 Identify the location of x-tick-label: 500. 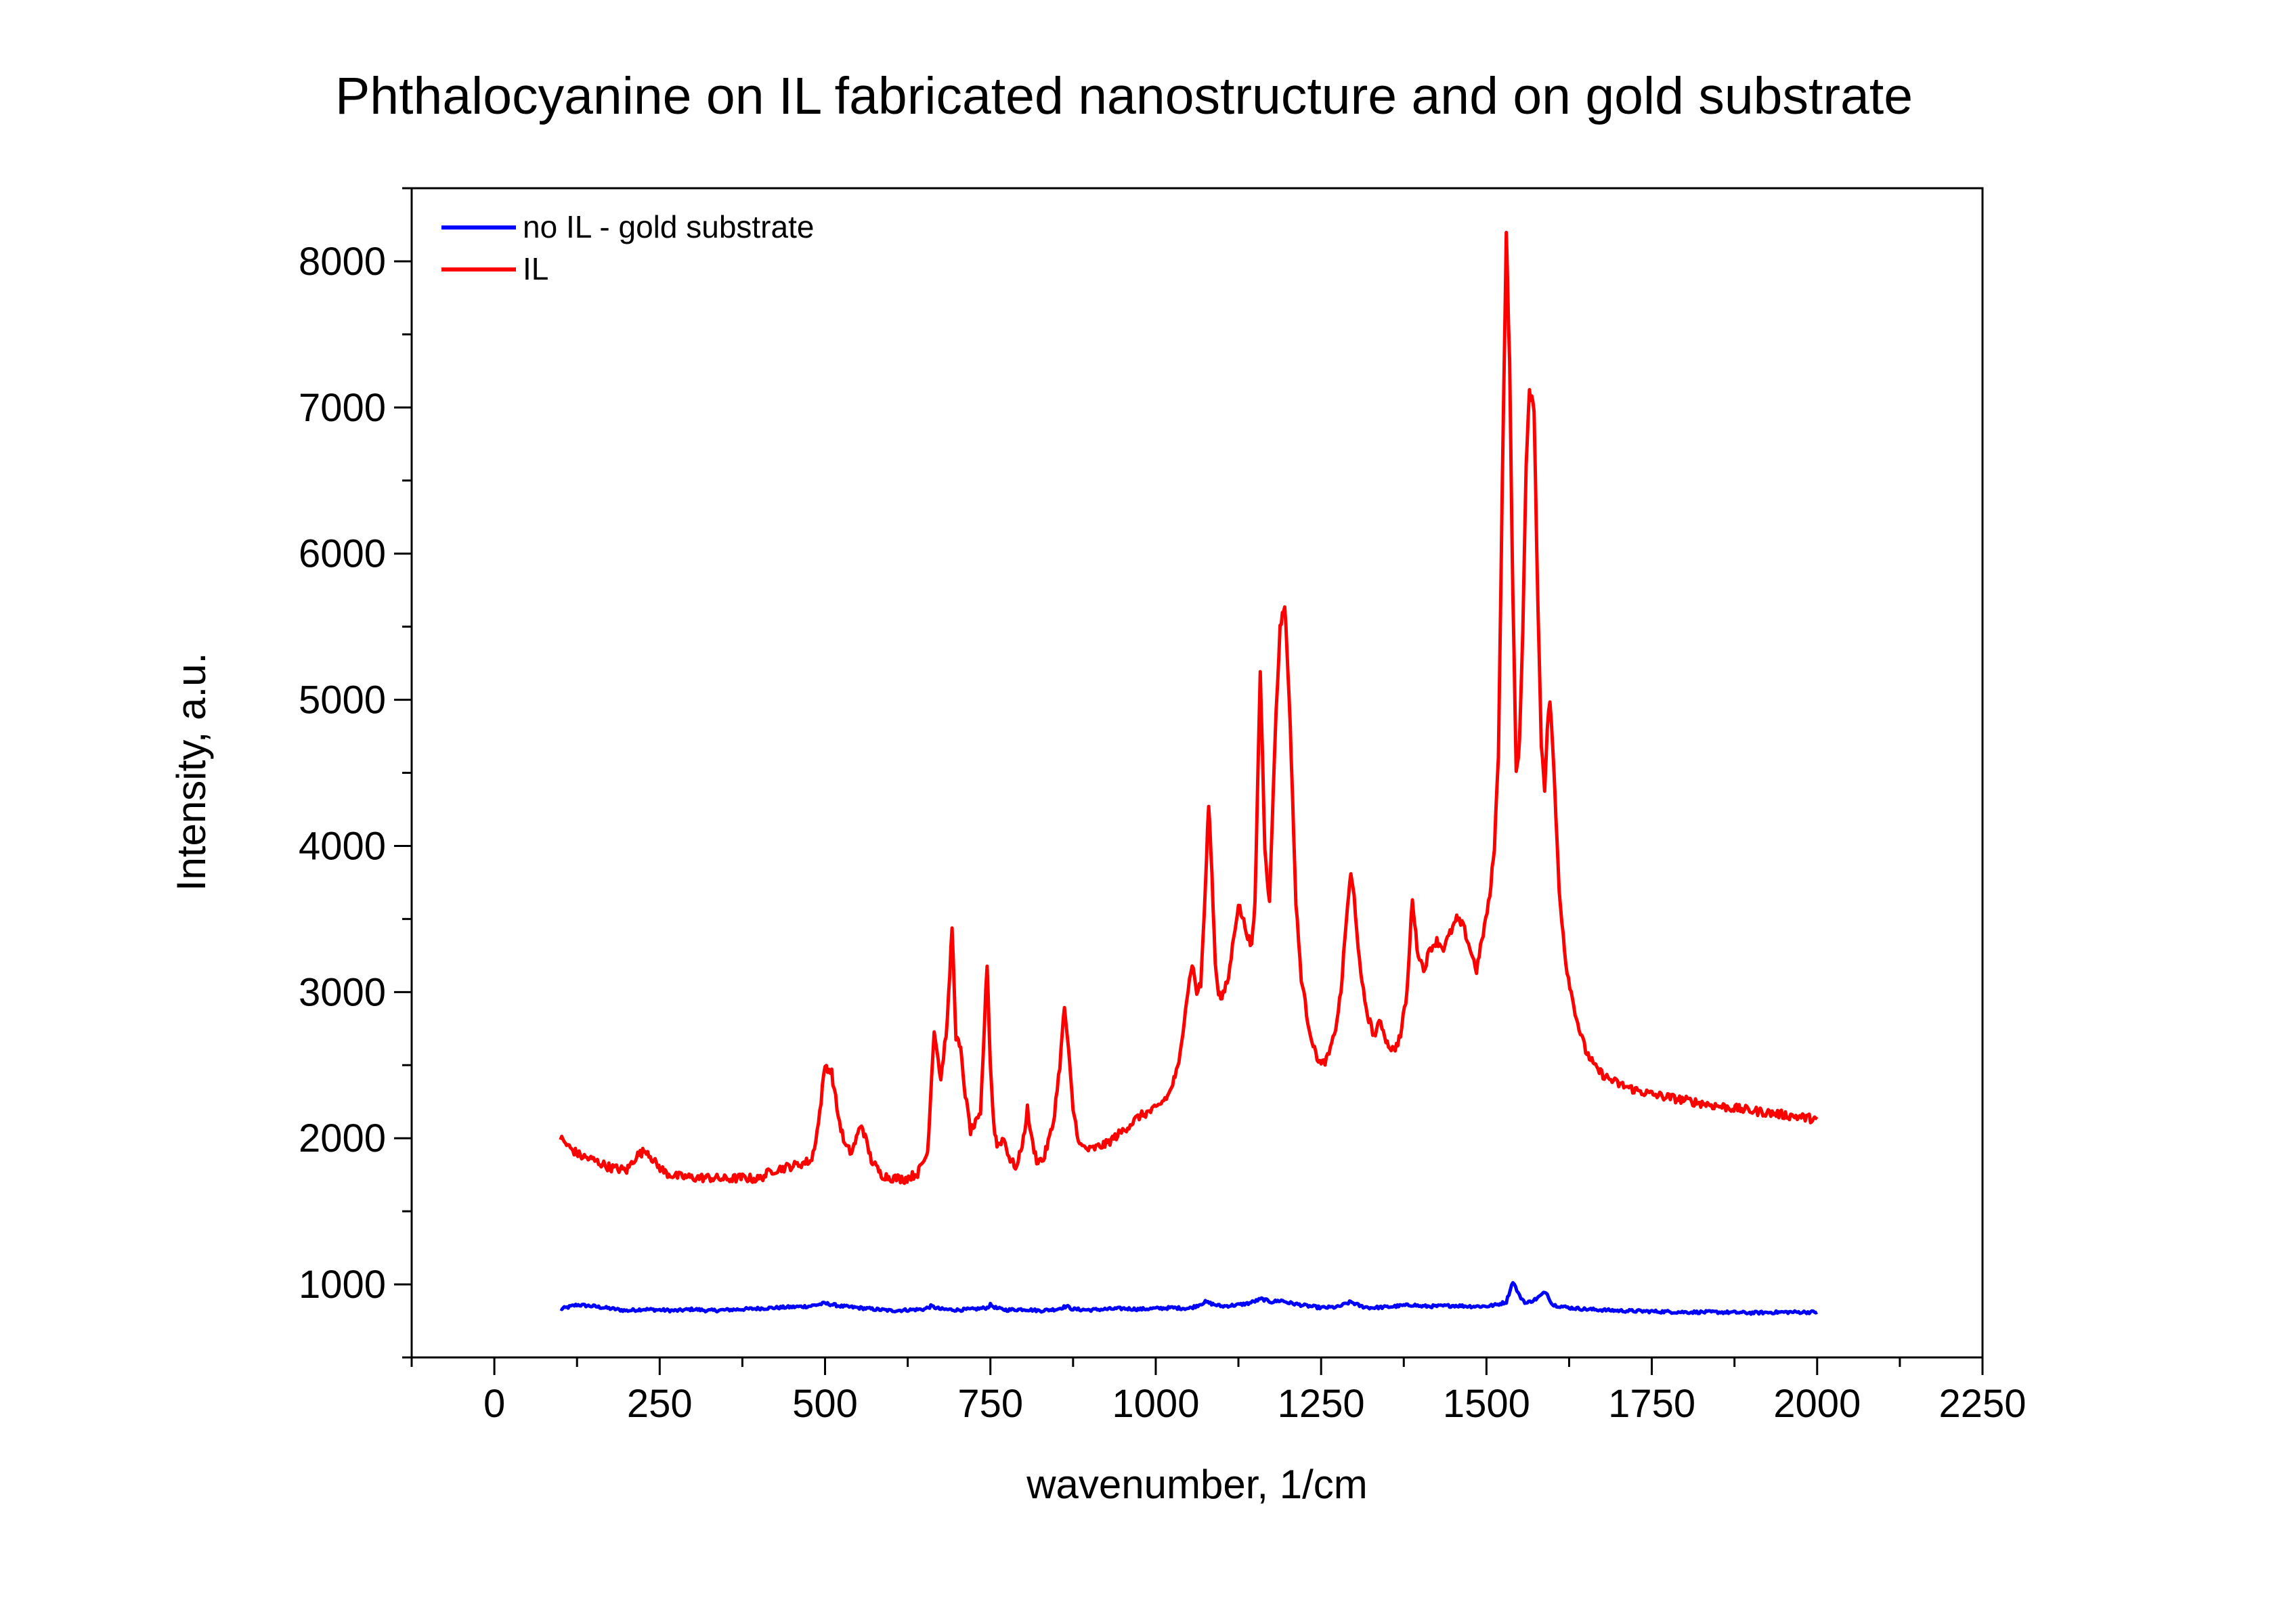
(825, 1404).